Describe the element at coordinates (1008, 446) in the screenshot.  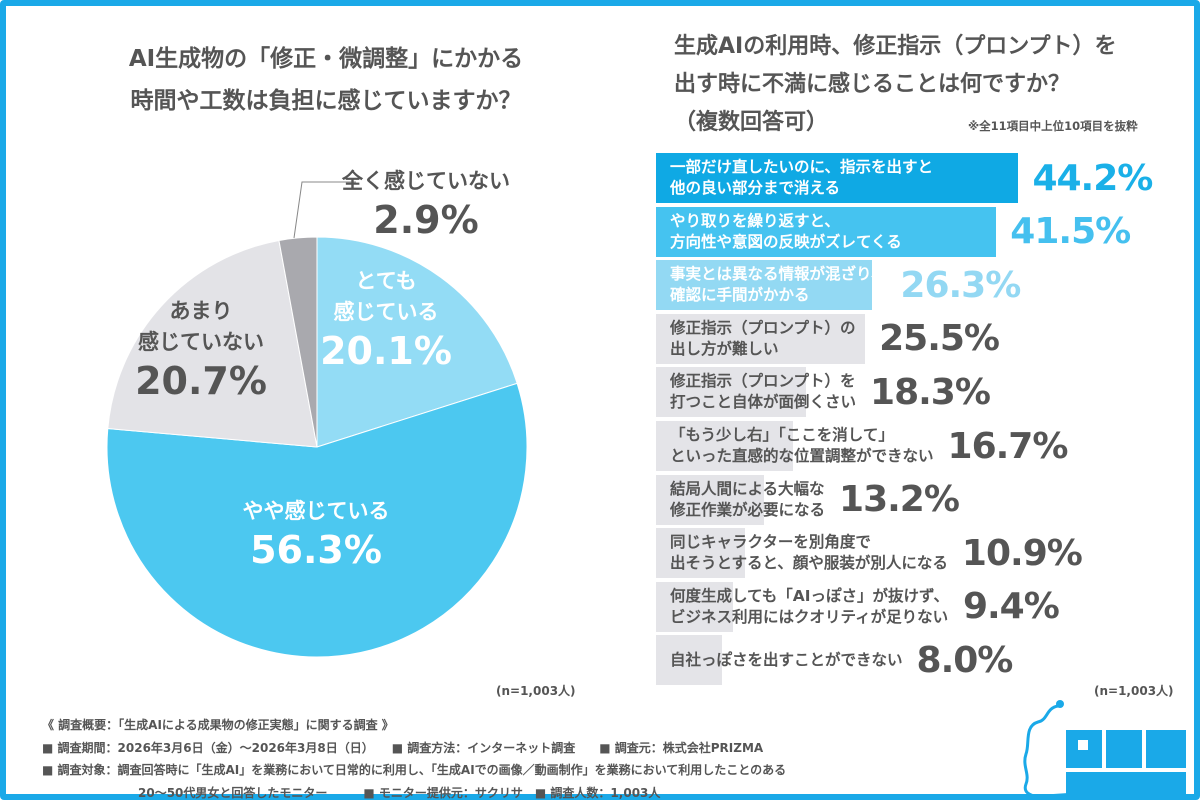
I see `bar-value: 16.7%` at that location.